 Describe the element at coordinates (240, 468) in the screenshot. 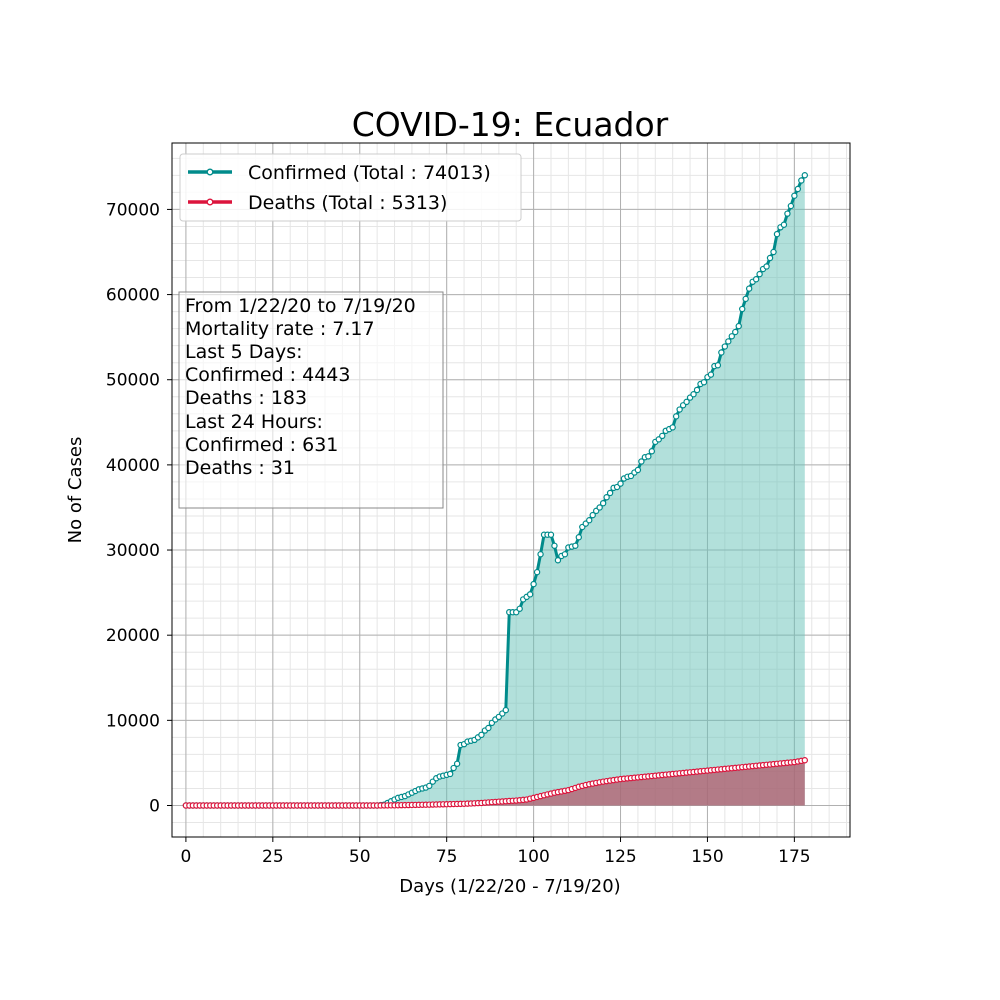

I see `info-line-last24-deaths: Deaths : 31` at that location.